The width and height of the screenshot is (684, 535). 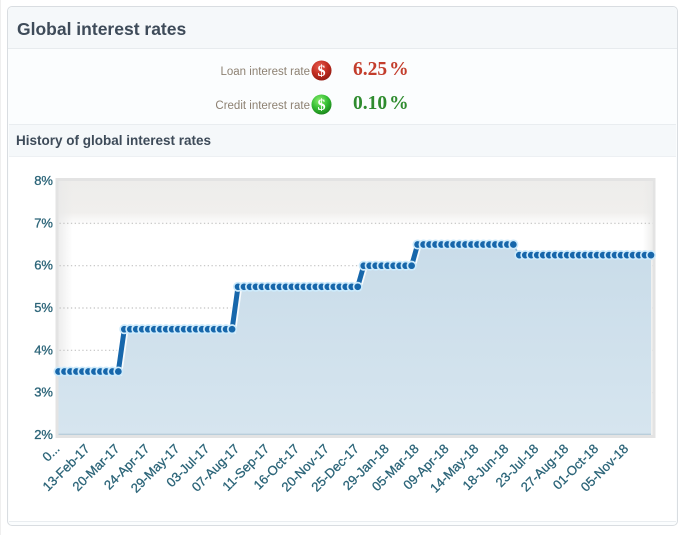 What do you see at coordinates (43, 434) in the screenshot?
I see `svg-text: 2%` at bounding box center [43, 434].